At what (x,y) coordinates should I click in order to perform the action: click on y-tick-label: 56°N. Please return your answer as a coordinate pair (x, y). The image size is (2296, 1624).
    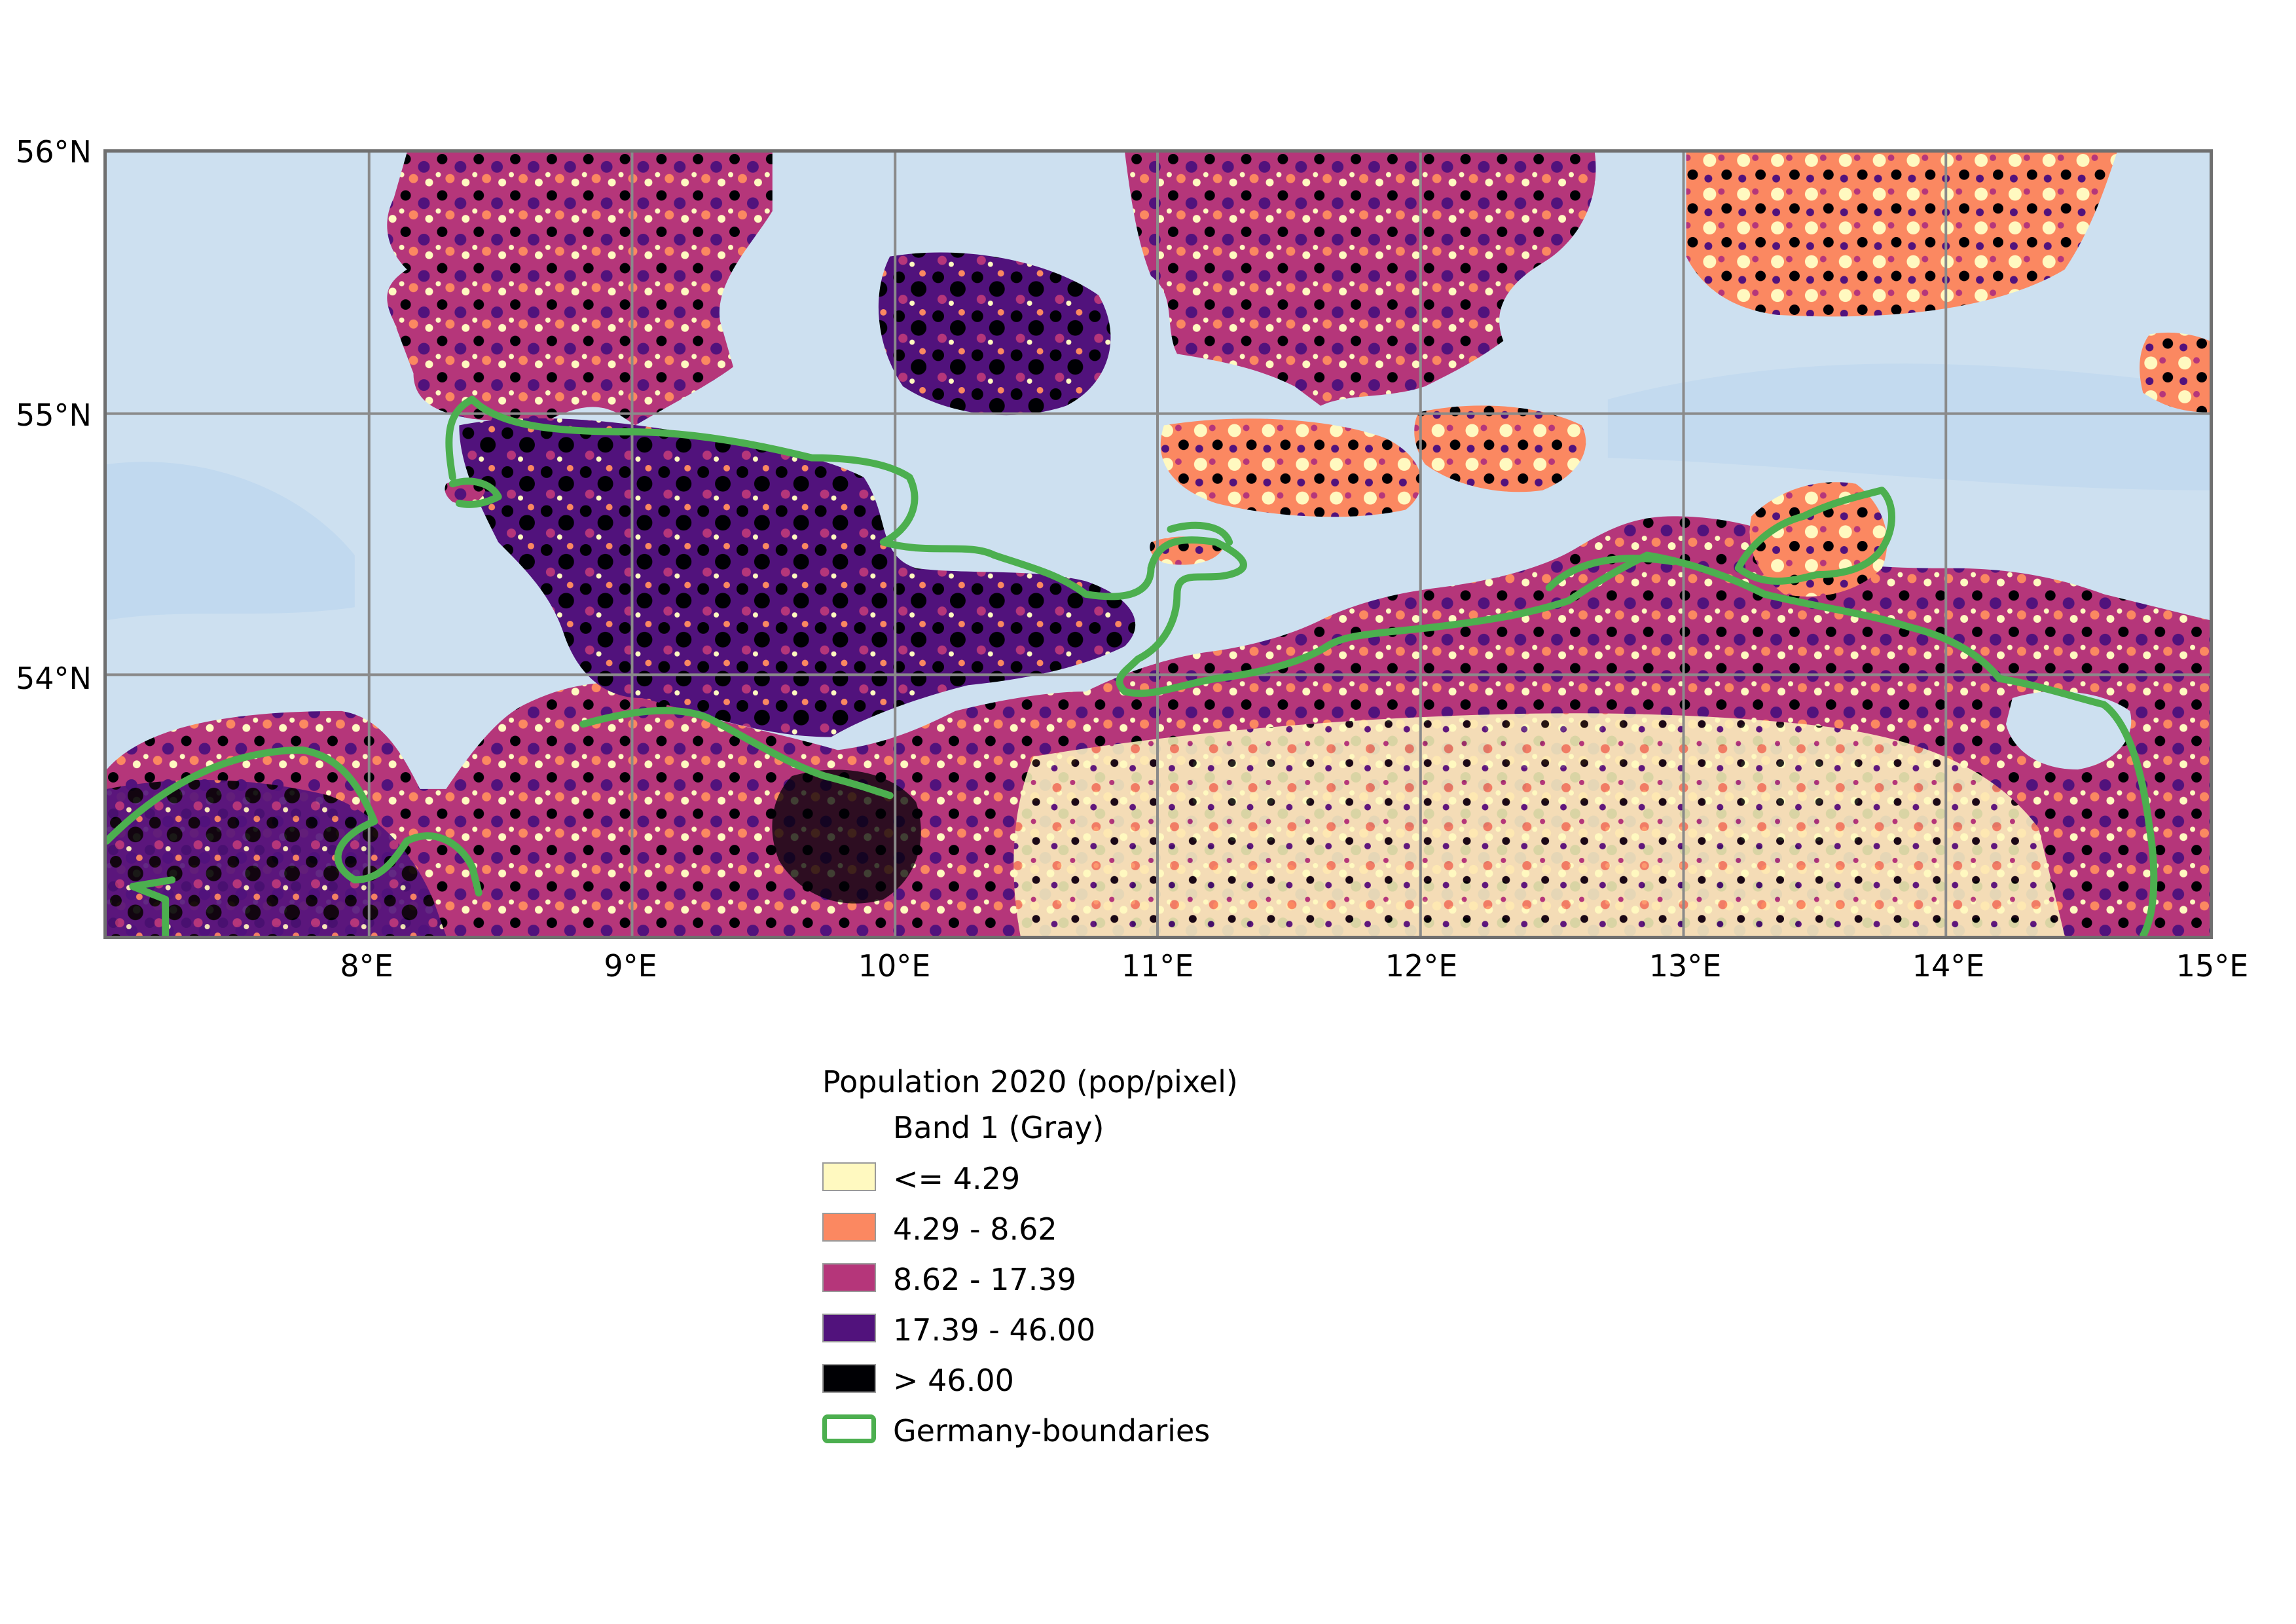
    Looking at the image, I should click on (54, 152).